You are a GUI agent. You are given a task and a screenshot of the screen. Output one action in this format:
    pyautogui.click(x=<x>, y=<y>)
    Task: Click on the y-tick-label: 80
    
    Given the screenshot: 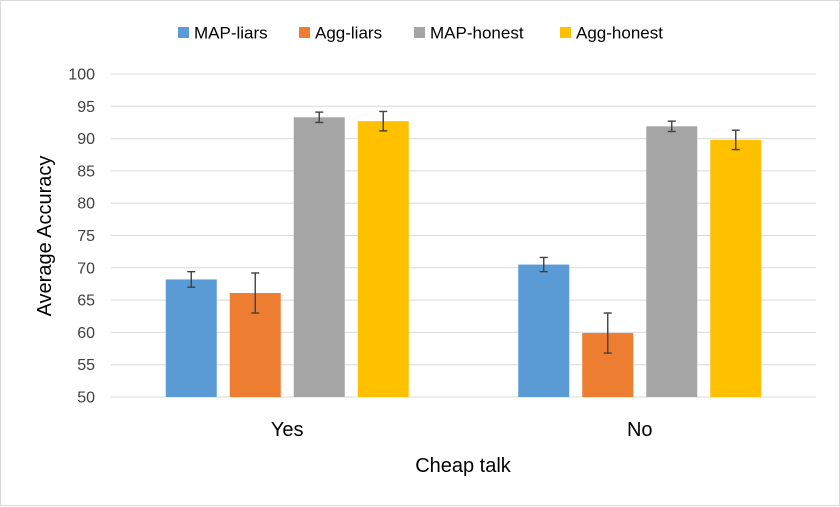 What is the action you would take?
    pyautogui.click(x=86, y=204)
    